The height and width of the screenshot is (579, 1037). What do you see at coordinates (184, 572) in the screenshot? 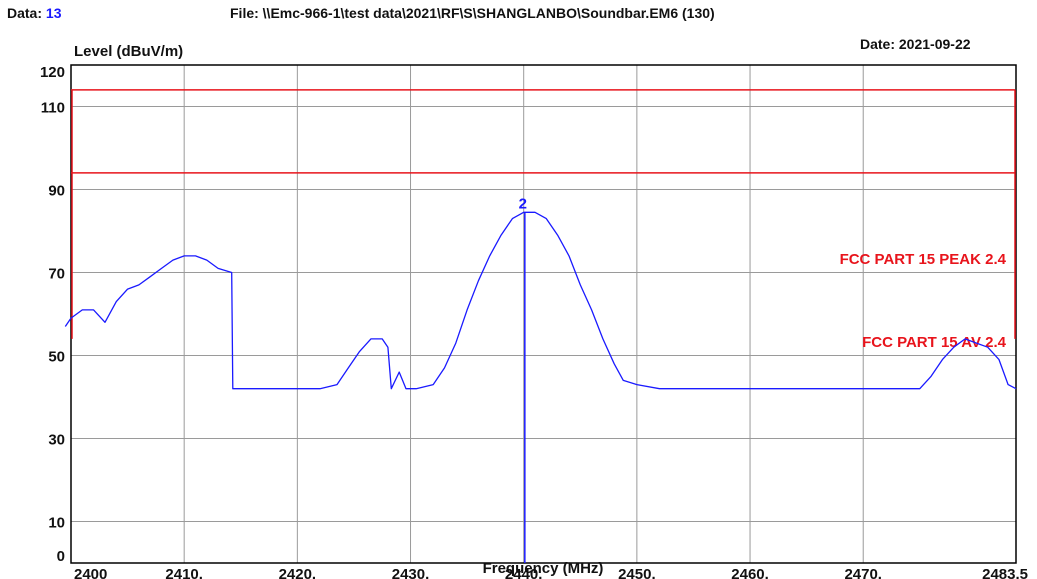
I see `x-tick-label: 2410.` at bounding box center [184, 572].